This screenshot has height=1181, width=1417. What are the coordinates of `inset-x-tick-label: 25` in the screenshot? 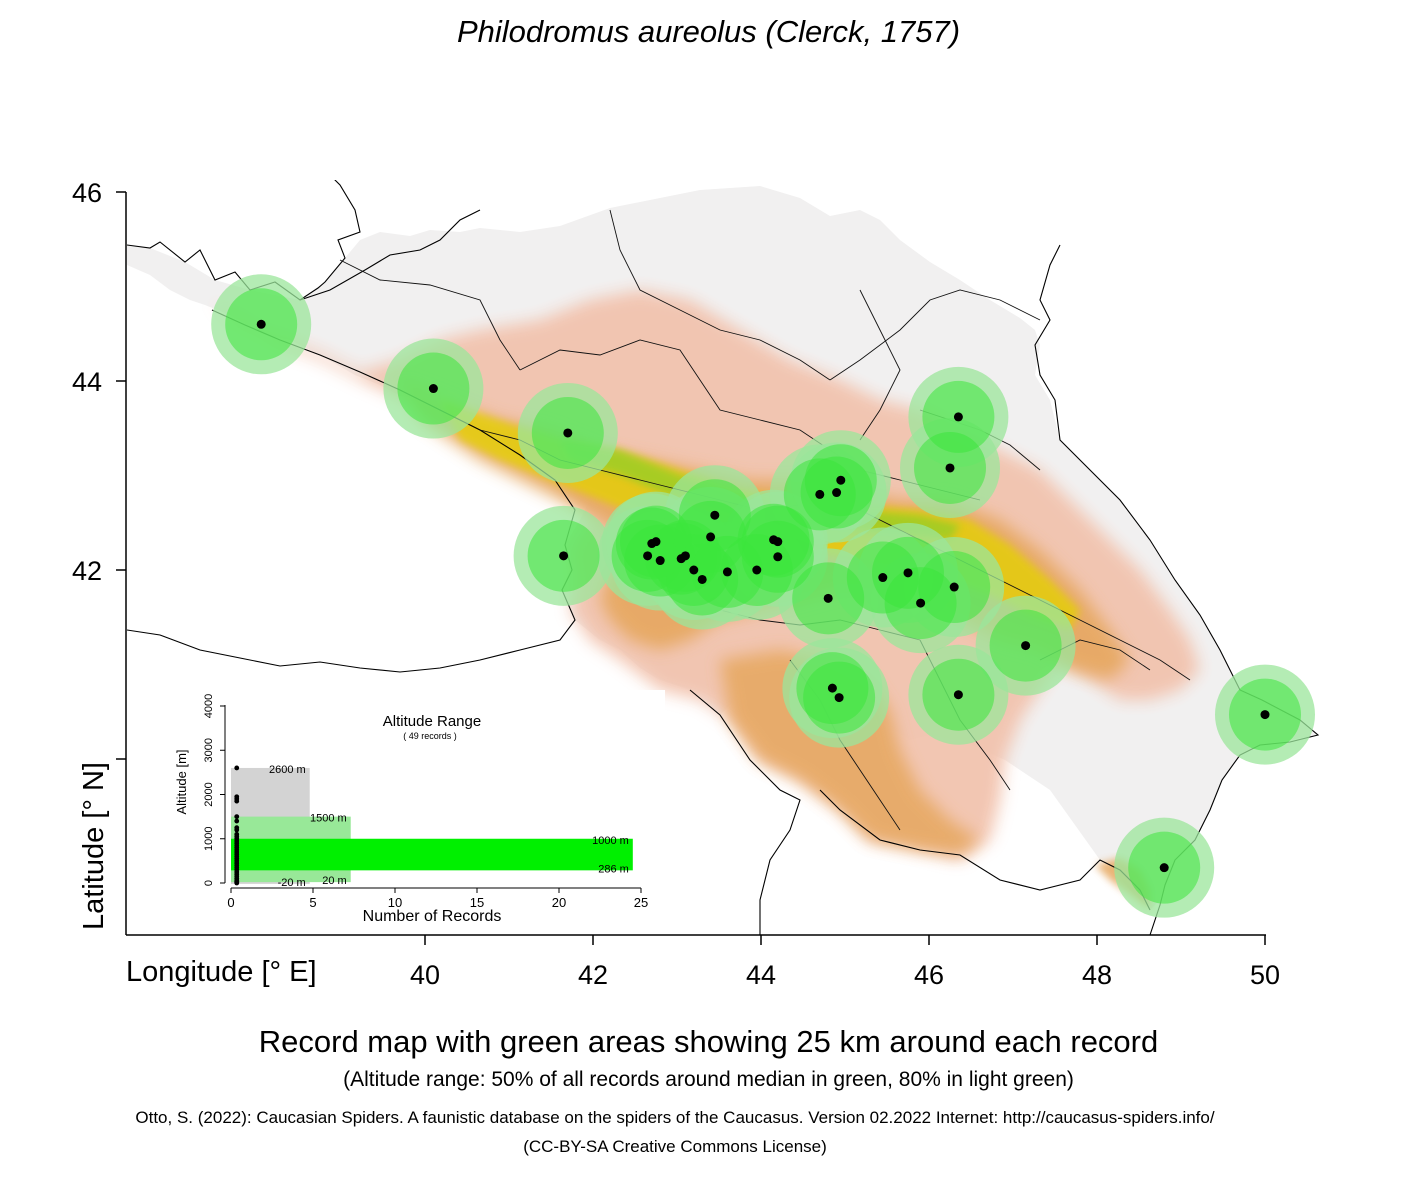 It's located at (641, 902).